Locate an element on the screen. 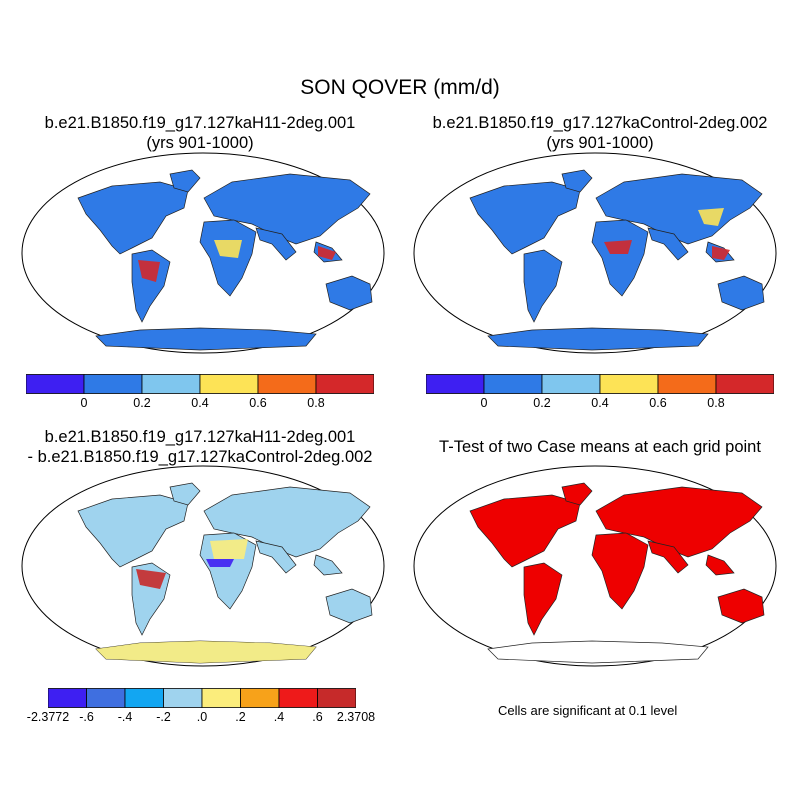 This screenshot has height=800, width=800. colorbar-tick-label: .2 is located at coordinates (240, 717).